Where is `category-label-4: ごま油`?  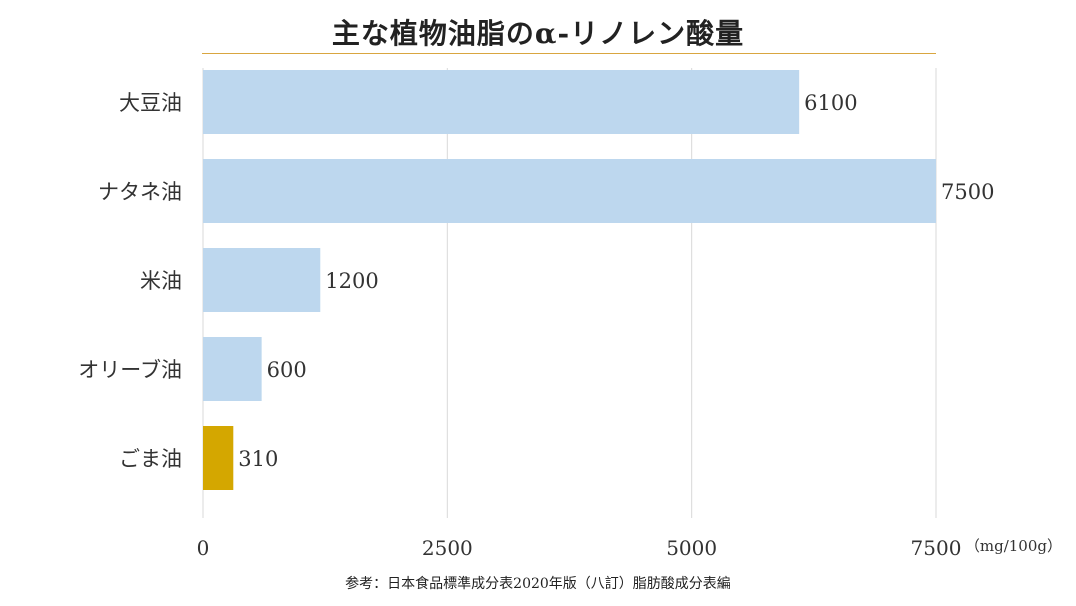 category-label-4: ごま油 is located at coordinates (150, 459).